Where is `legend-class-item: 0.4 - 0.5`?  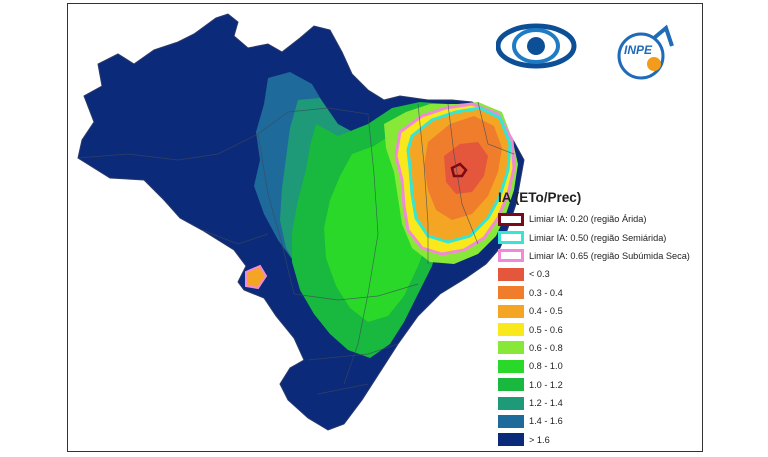
legend-class-item: 0.4 - 0.5 is located at coordinates (600, 311).